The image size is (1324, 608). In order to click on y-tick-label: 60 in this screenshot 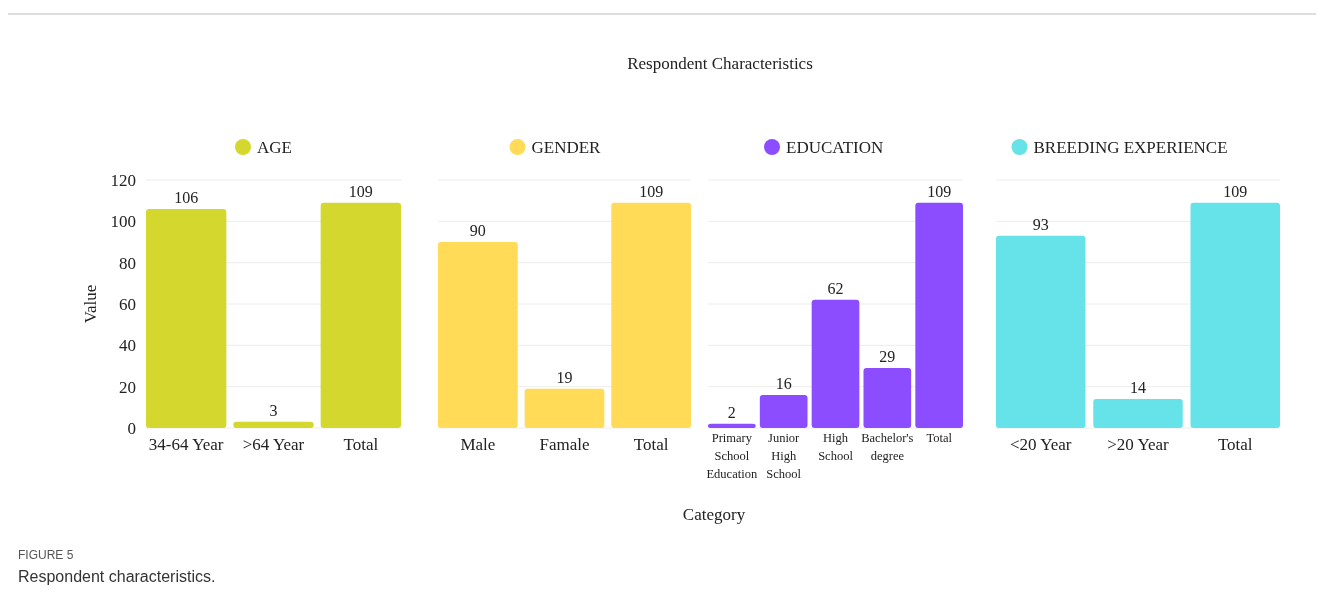, I will do `click(127, 304)`.